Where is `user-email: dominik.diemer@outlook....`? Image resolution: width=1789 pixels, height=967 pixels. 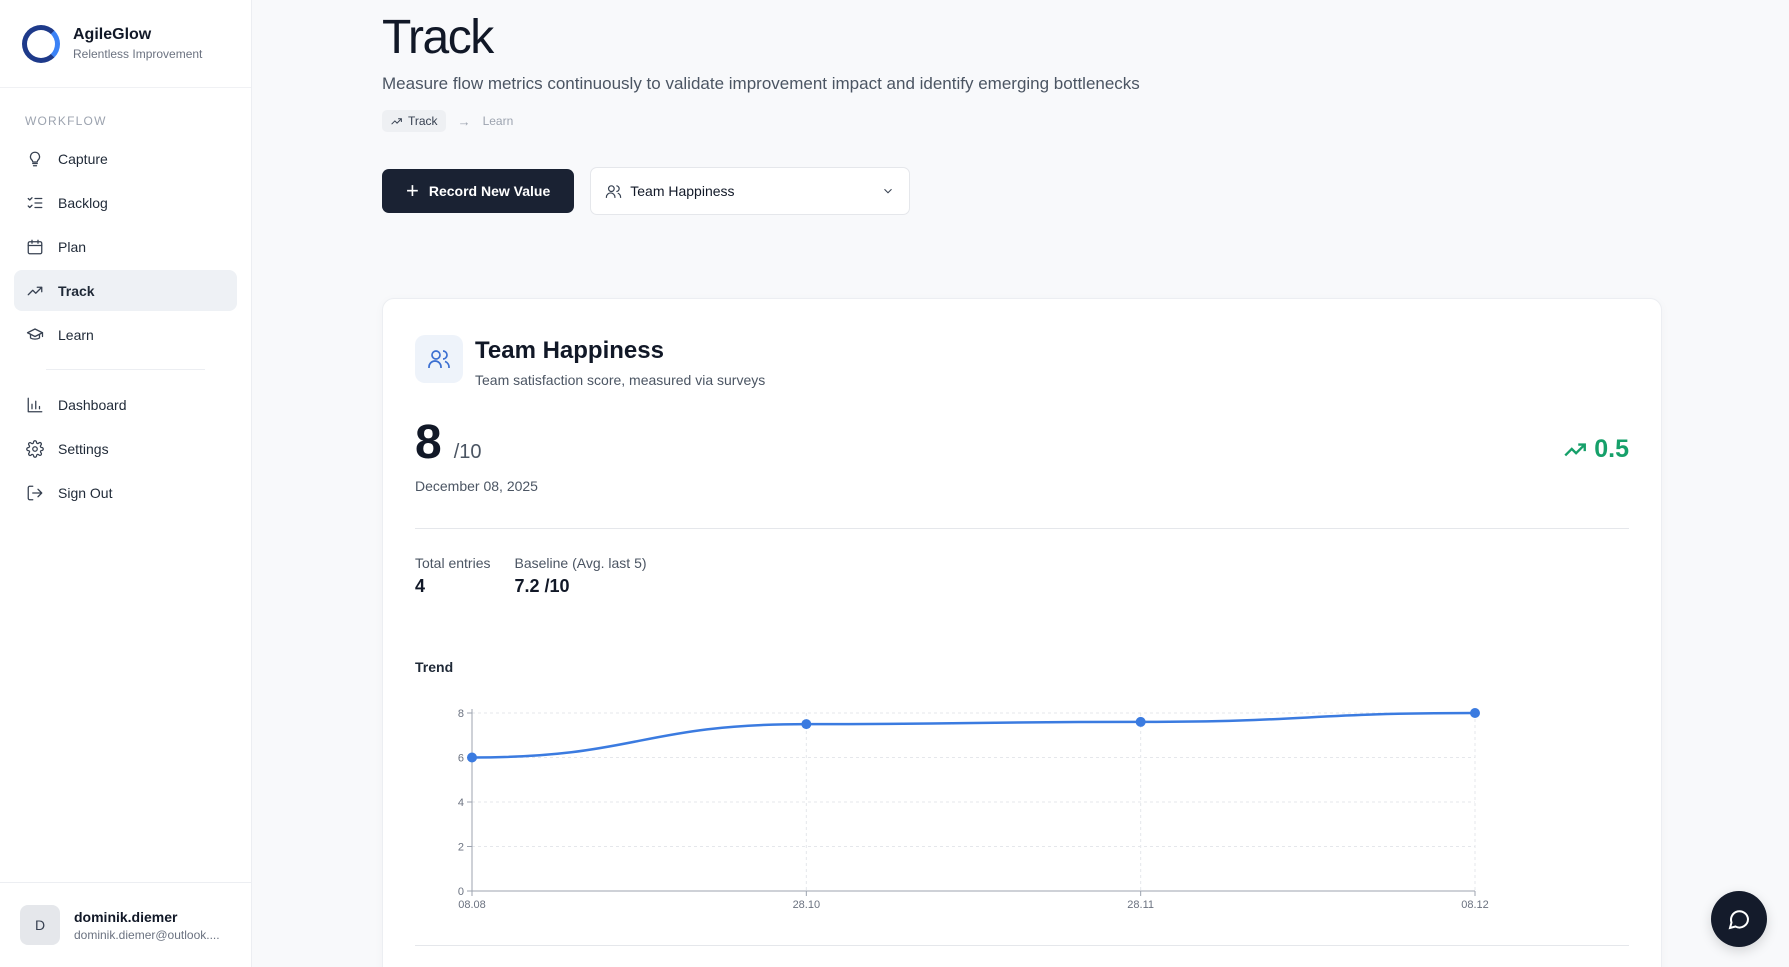 user-email: dominik.diemer@outlook.... is located at coordinates (147, 934).